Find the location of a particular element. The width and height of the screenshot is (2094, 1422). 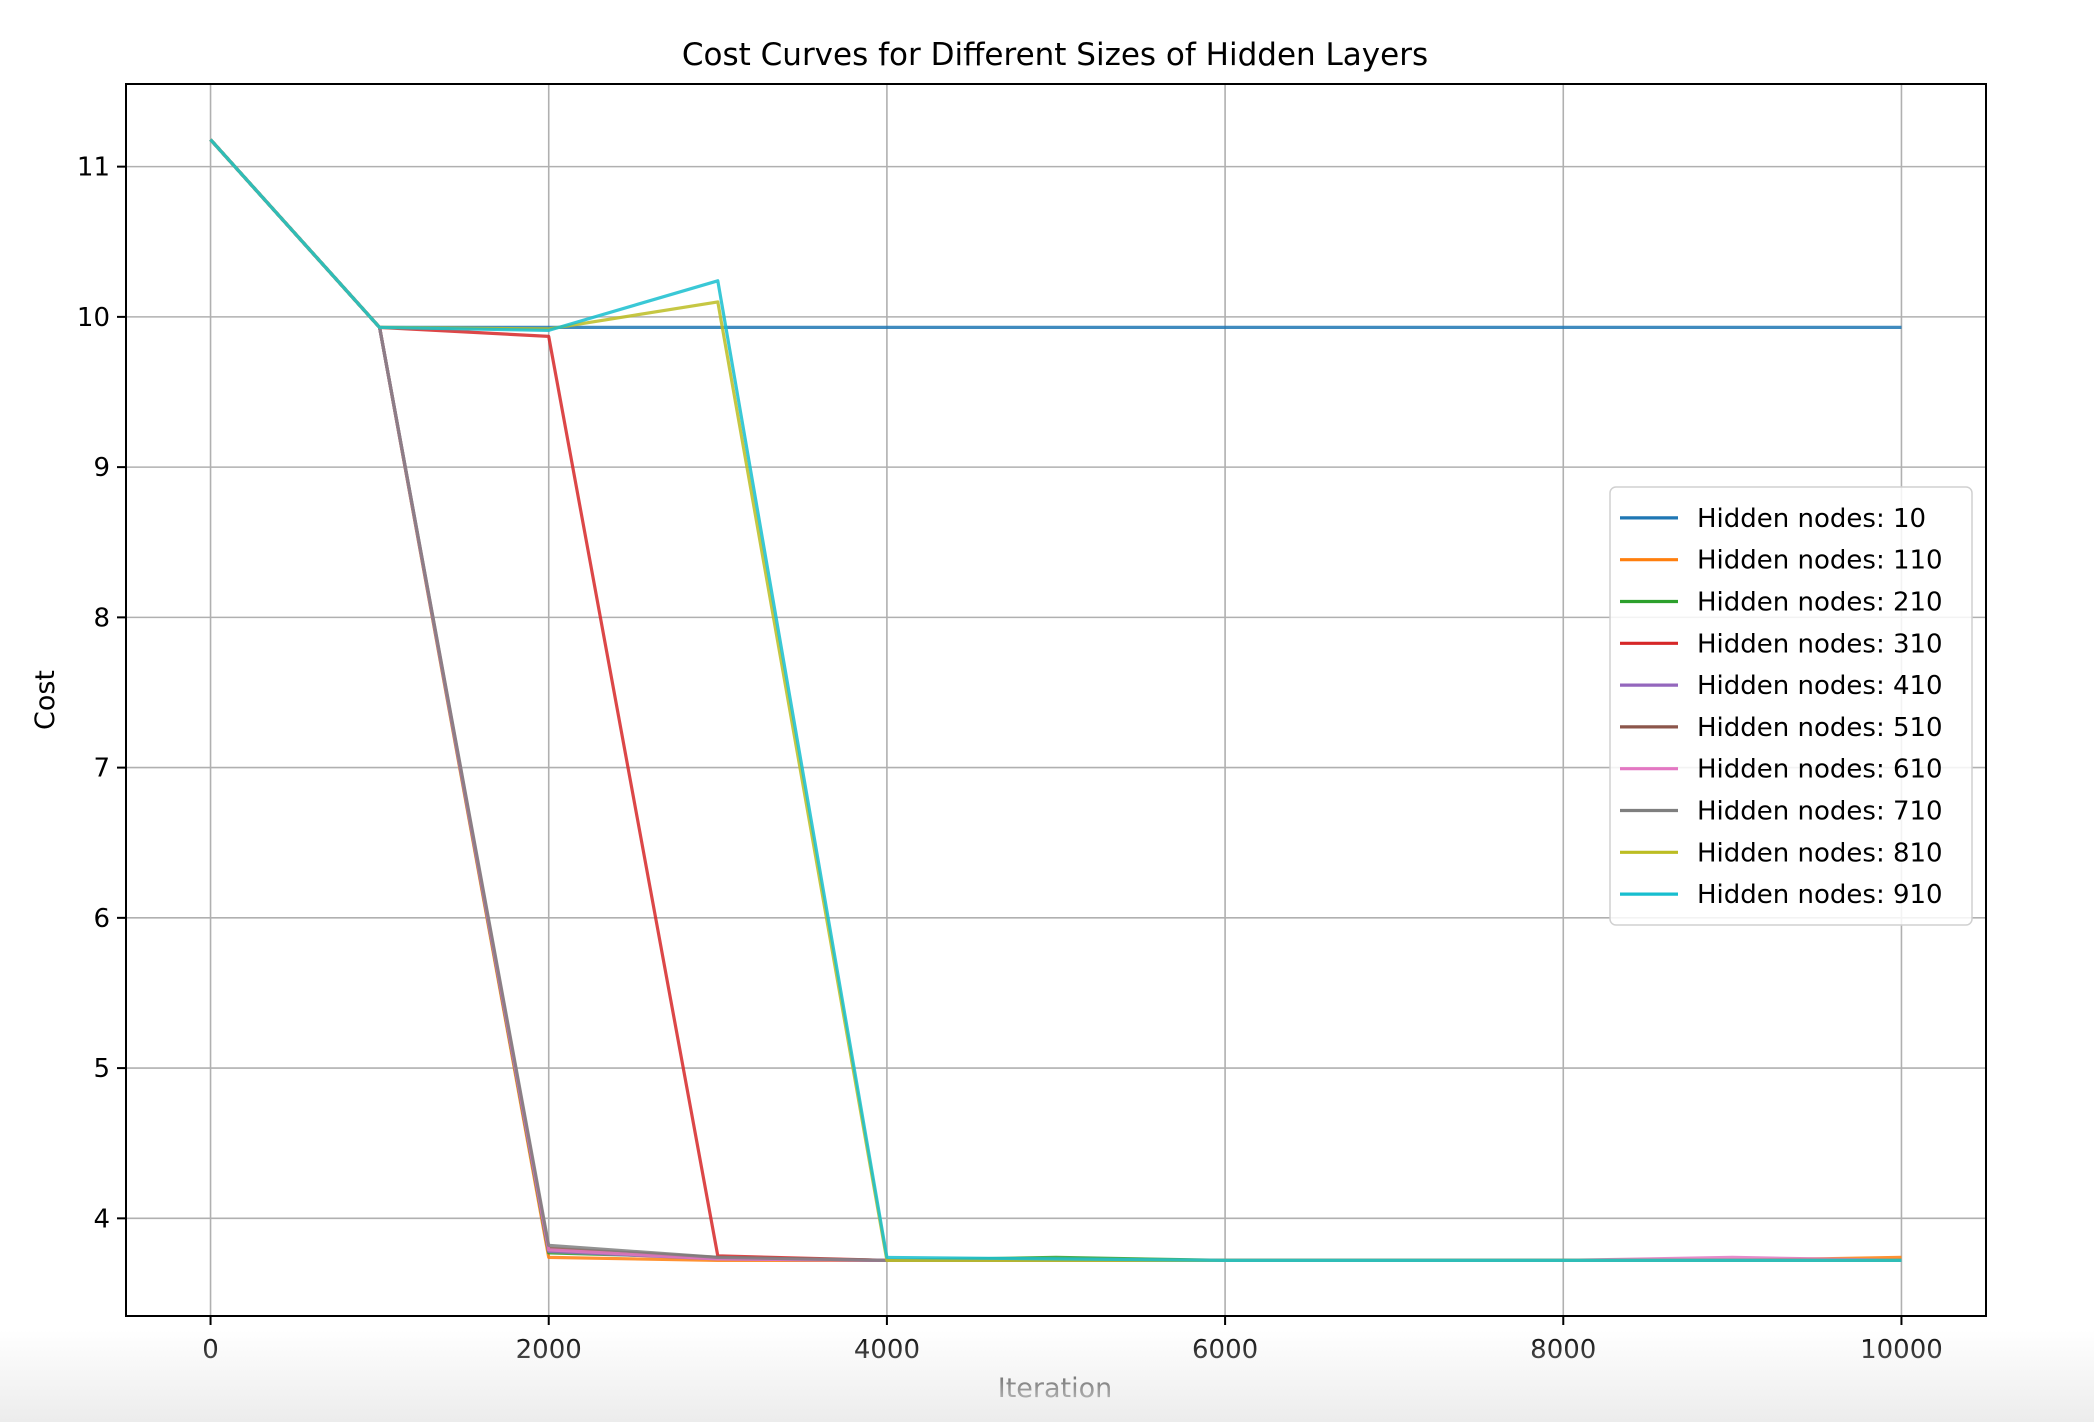

legend-label: Hidden nodes: 810 is located at coordinates (1820, 853).